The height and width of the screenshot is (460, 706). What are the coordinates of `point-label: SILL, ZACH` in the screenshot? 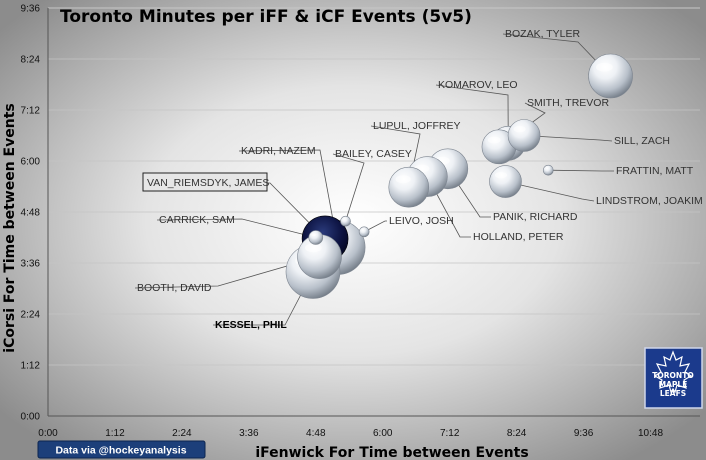 It's located at (642, 141).